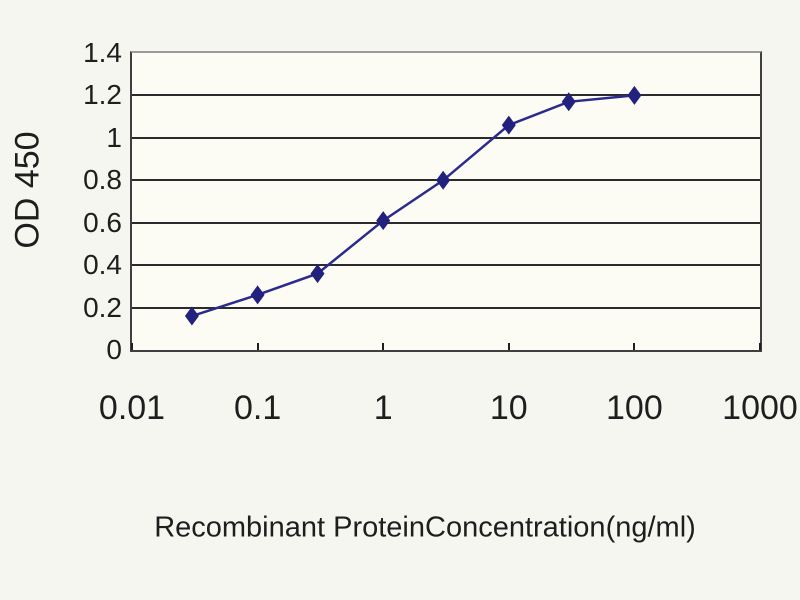 The image size is (800, 600). What do you see at coordinates (383, 408) in the screenshot?
I see `x-tick-label: 1` at bounding box center [383, 408].